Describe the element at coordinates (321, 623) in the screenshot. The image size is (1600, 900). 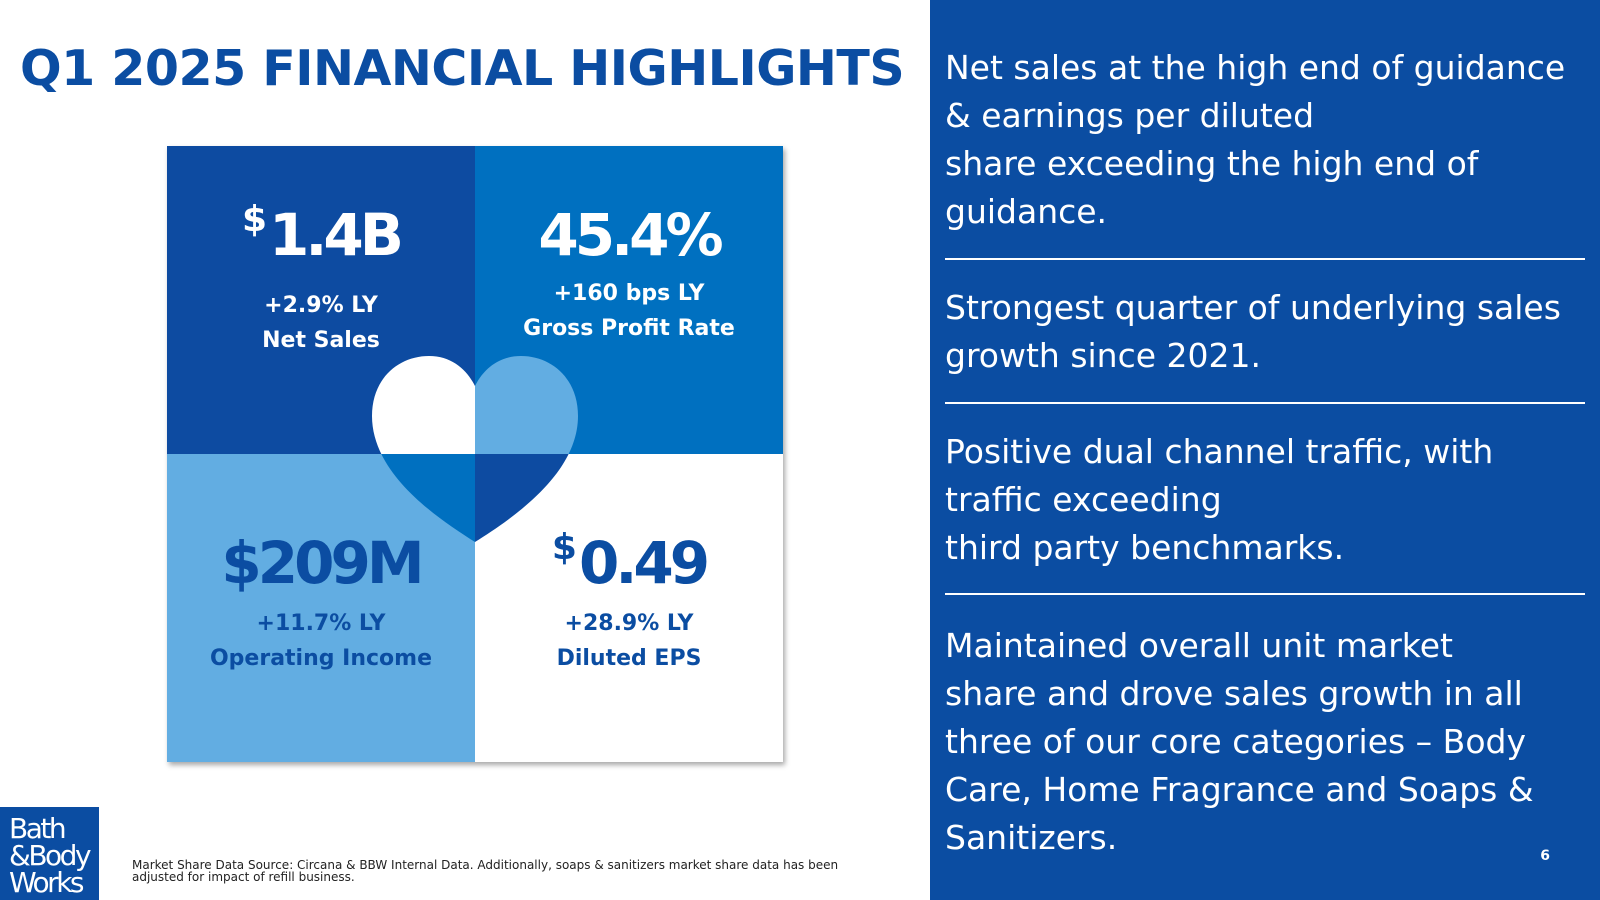
I see `kpi-operating-income-change: +11.7% LY` at that location.